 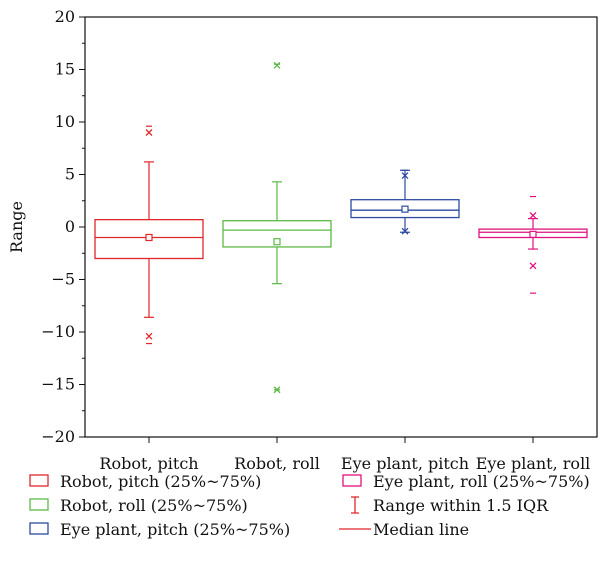 I want to click on legend-label: Eye plant, pitch (25%~75%), so click(x=175, y=529).